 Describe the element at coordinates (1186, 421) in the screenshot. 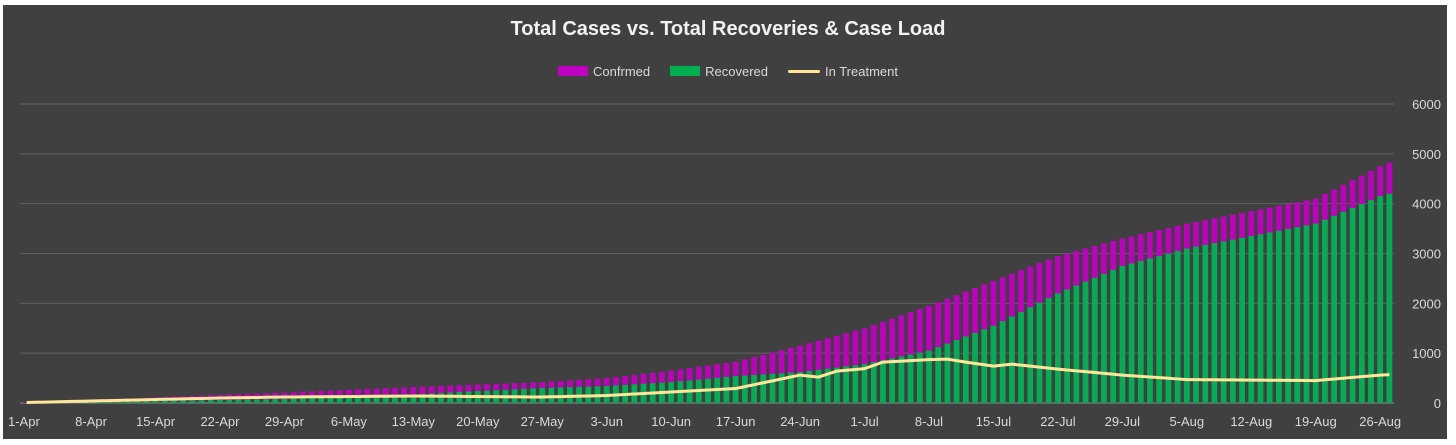

I see `x-tick-label: 5-Aug` at that location.